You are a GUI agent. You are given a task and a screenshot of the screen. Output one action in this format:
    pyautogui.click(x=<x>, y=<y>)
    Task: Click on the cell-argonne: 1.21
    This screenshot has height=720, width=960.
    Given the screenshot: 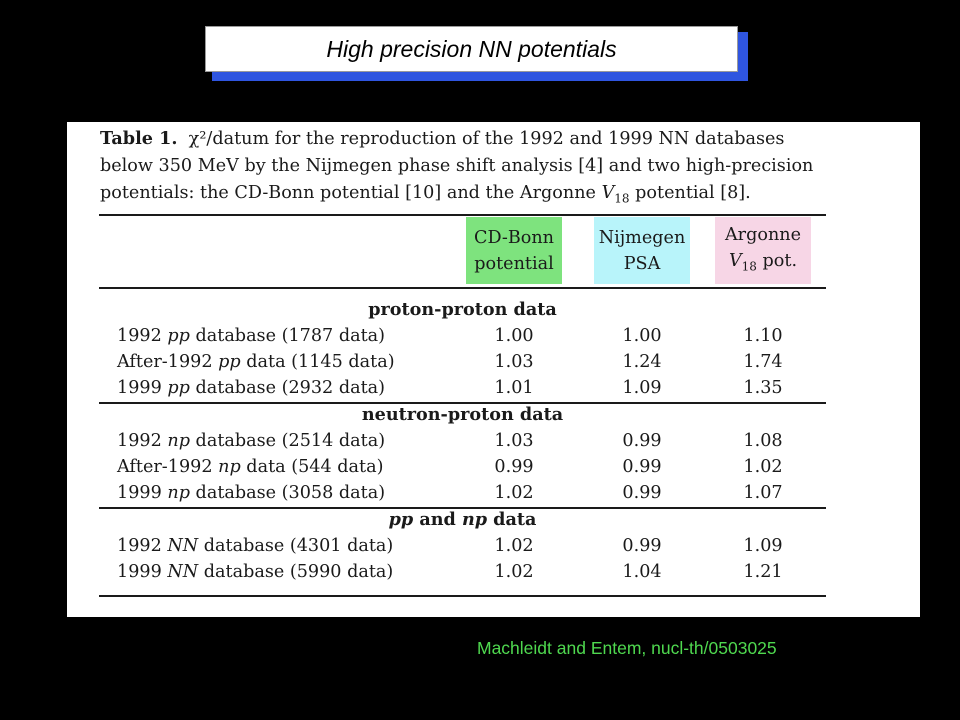 What is the action you would take?
    pyautogui.click(x=763, y=572)
    